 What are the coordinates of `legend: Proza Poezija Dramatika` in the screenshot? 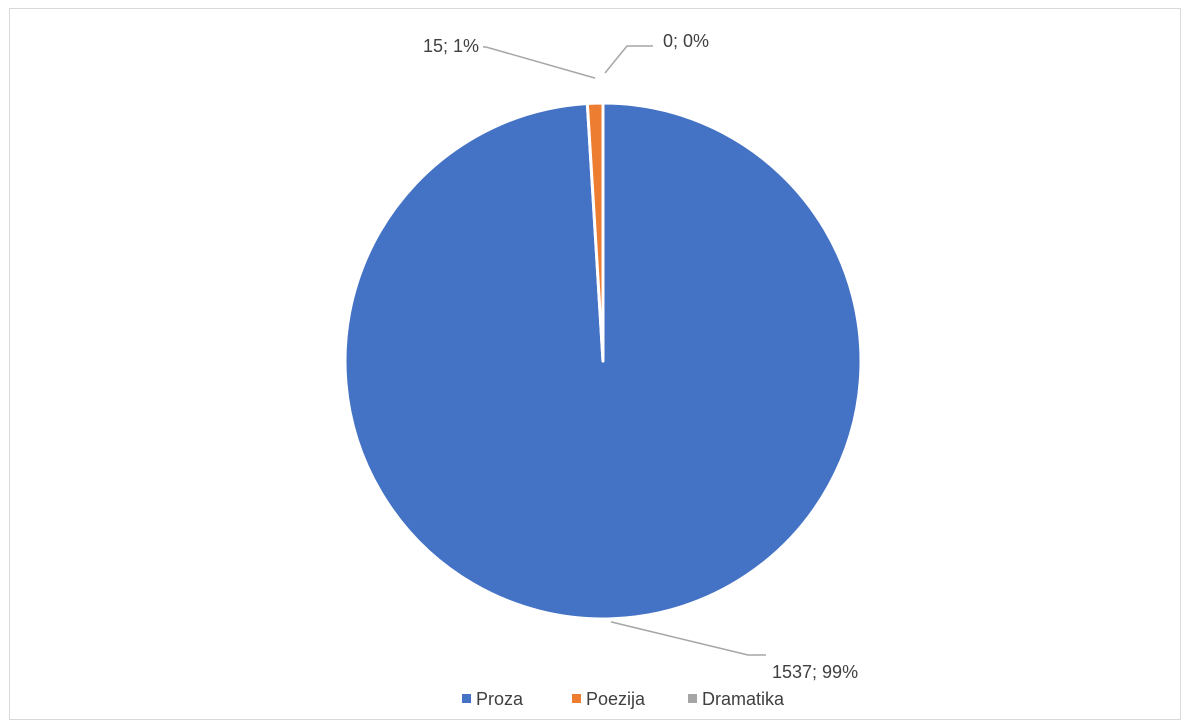 It's located at (623, 699).